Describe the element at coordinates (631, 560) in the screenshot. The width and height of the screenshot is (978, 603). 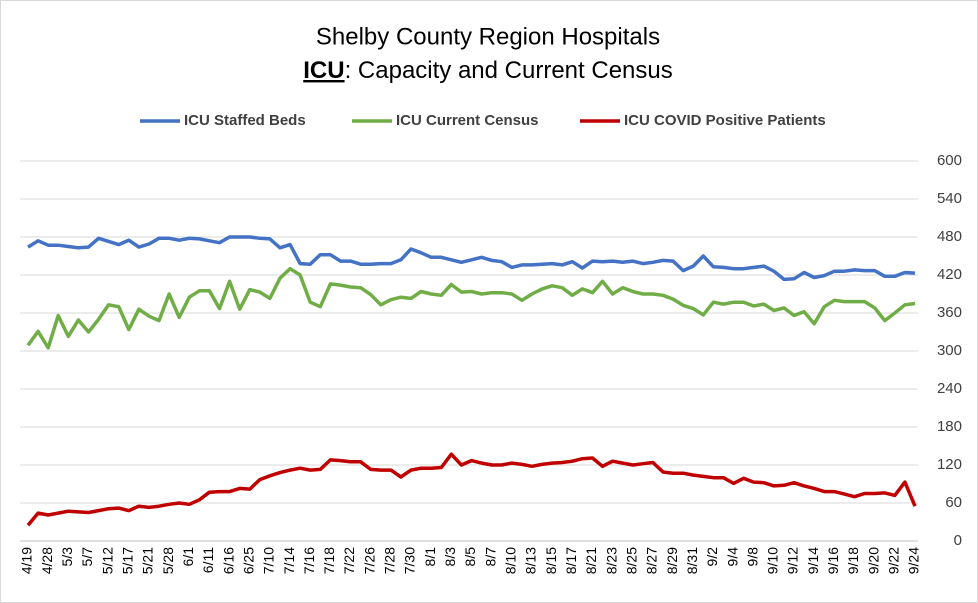
I see `x-tick-label: 8/25` at that location.